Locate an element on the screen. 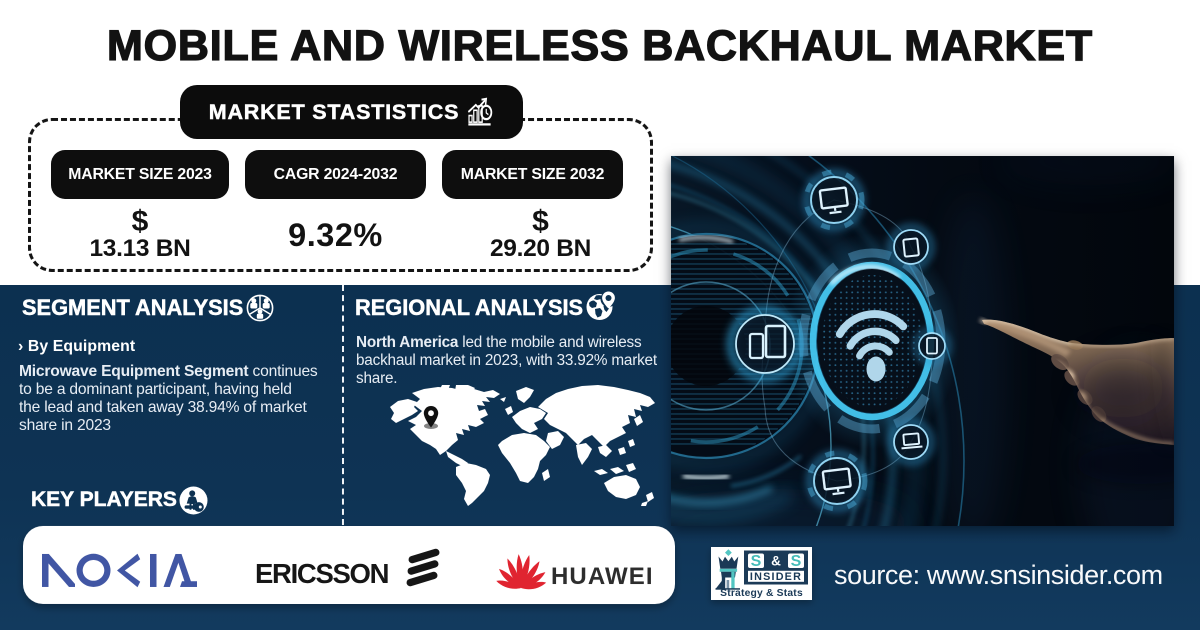  svg-text: Strategy & Stats is located at coordinates (761, 593).